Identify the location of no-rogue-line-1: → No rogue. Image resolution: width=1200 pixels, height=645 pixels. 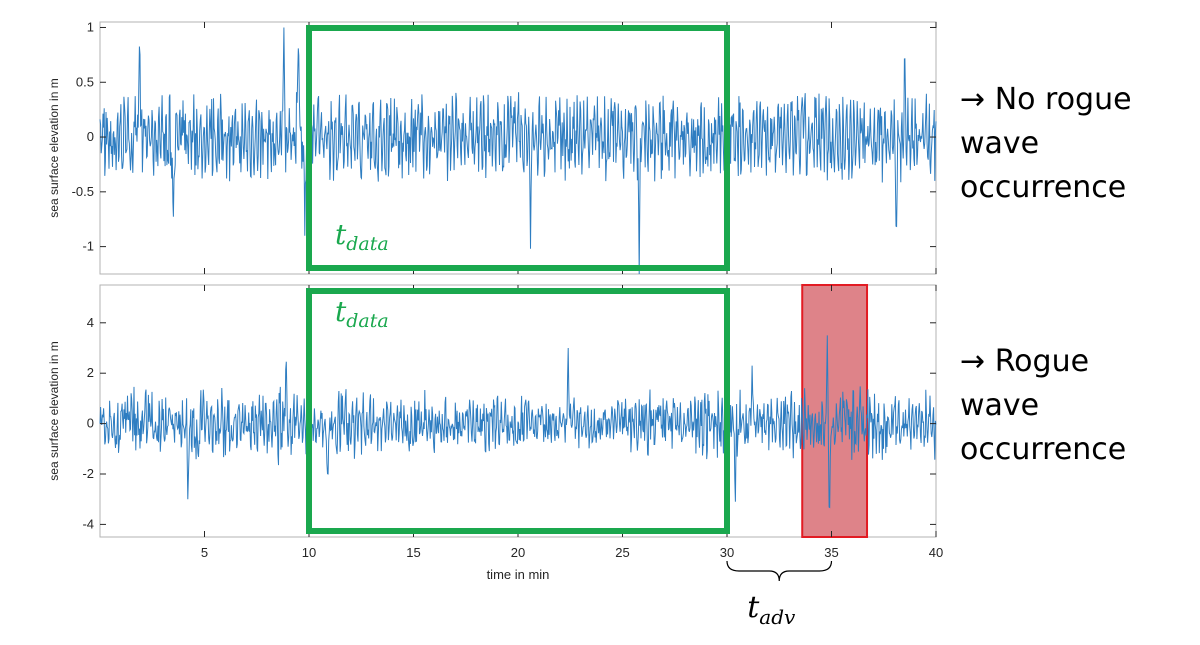
(1046, 100).